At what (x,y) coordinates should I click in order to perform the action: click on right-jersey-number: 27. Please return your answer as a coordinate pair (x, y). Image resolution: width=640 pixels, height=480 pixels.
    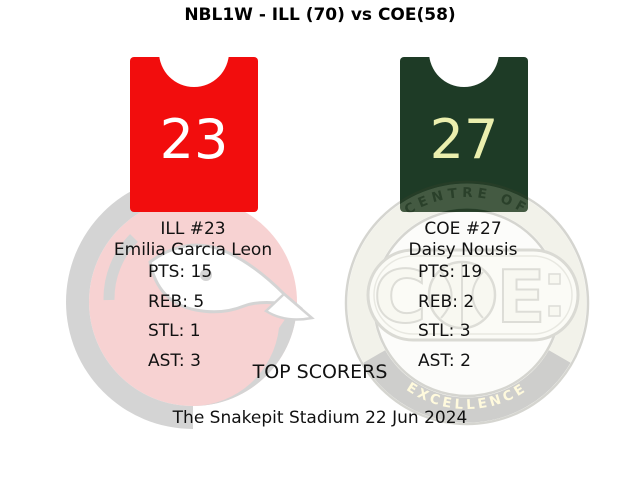
    Looking at the image, I should click on (464, 139).